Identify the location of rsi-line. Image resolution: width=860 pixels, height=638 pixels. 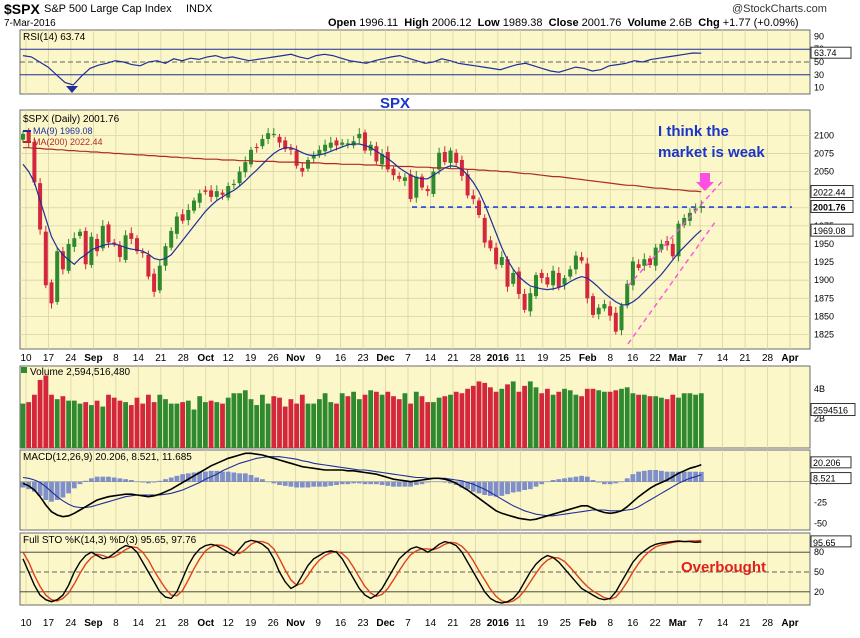
(362, 69).